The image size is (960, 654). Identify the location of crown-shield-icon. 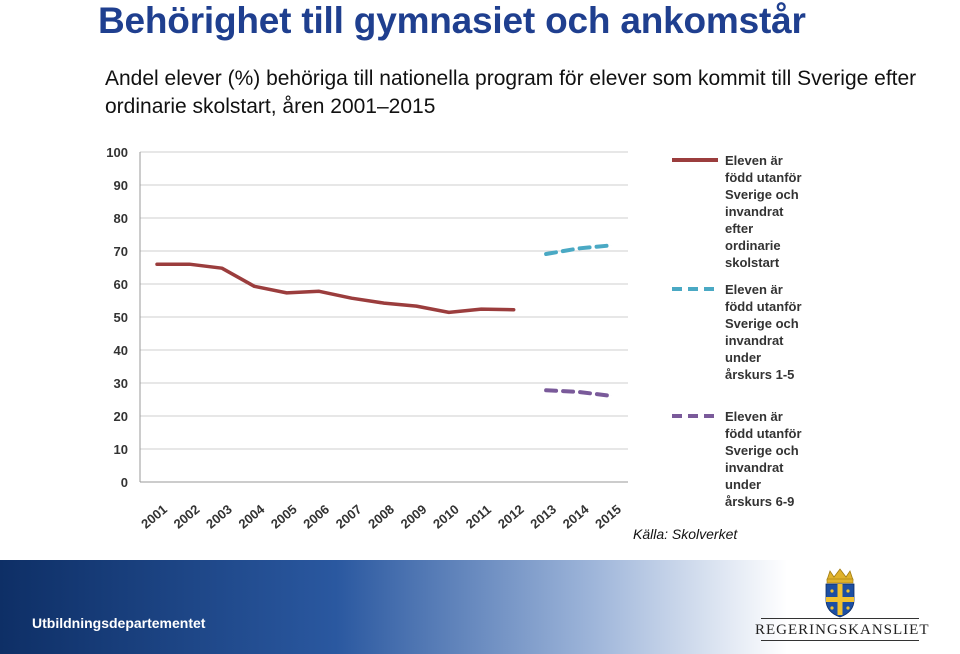
(840, 593).